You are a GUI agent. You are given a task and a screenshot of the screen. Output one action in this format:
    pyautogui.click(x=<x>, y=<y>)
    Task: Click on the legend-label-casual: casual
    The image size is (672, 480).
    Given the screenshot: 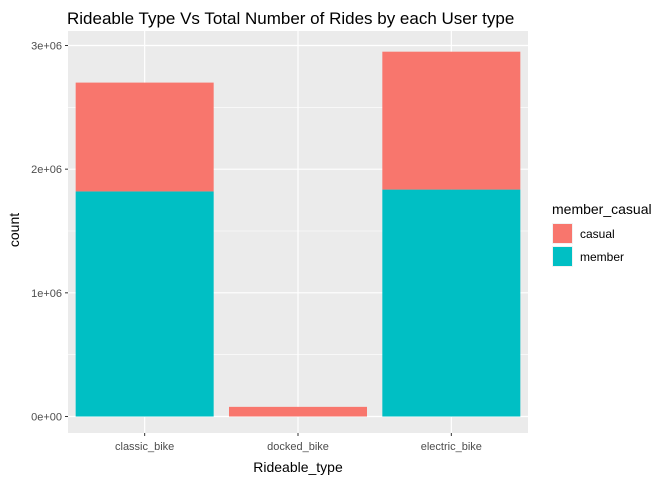 What is the action you would take?
    pyautogui.click(x=597, y=234)
    